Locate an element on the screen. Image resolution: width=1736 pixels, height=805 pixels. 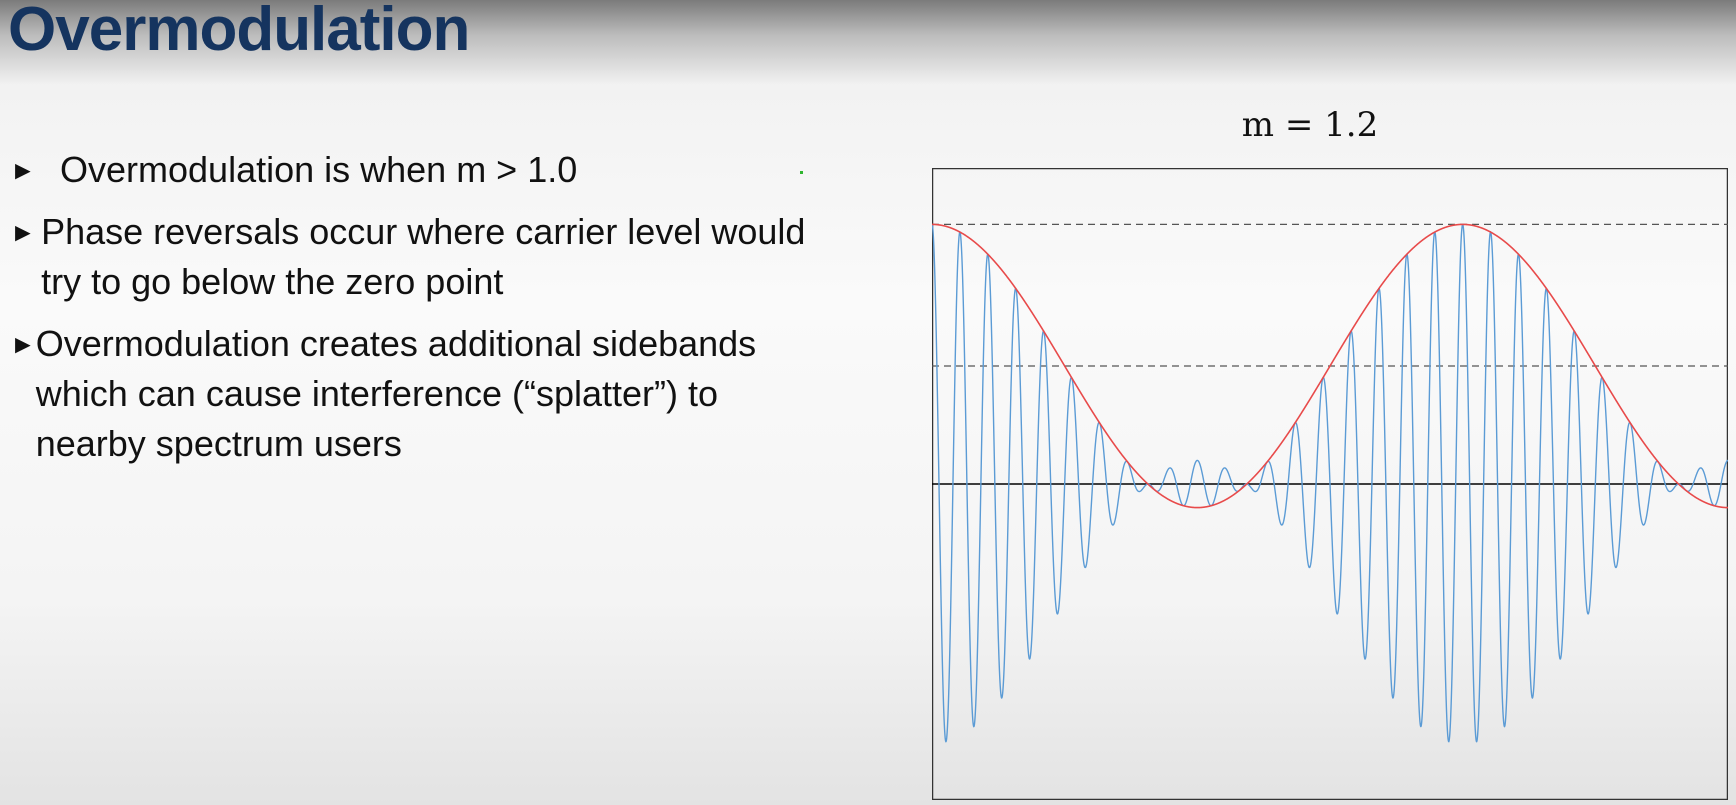
bullet-item: ► Overmodulation is when m > 1.0 is located at coordinates (410, 170).